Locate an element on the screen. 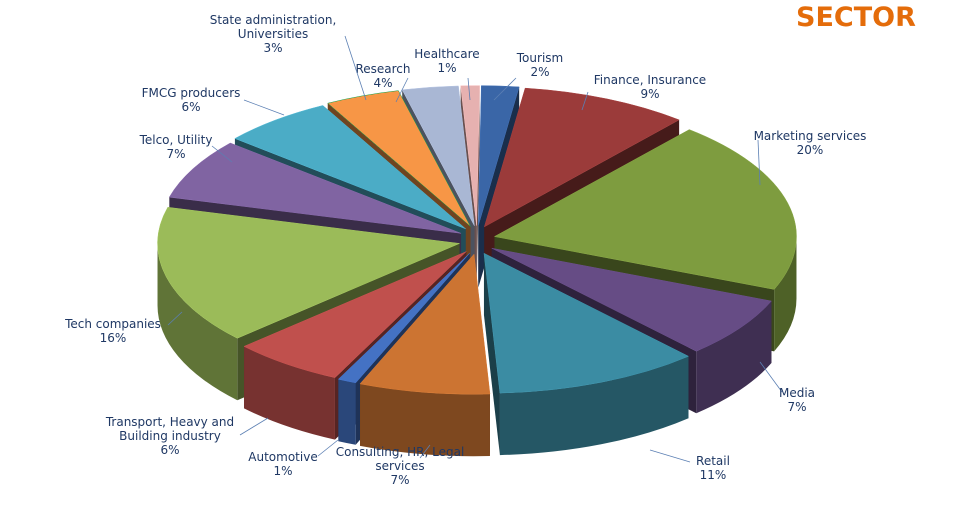 The height and width of the screenshot is (512, 960). chart-title: SECTOR is located at coordinates (856, 17).